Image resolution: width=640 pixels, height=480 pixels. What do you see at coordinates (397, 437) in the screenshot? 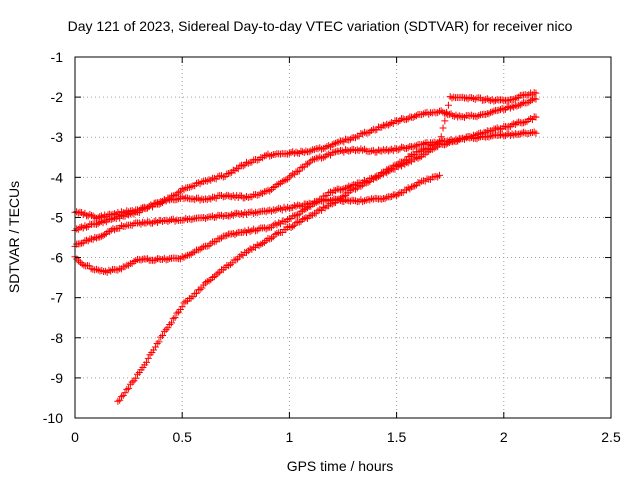
I see `x-tick-label: 1.5` at bounding box center [397, 437].